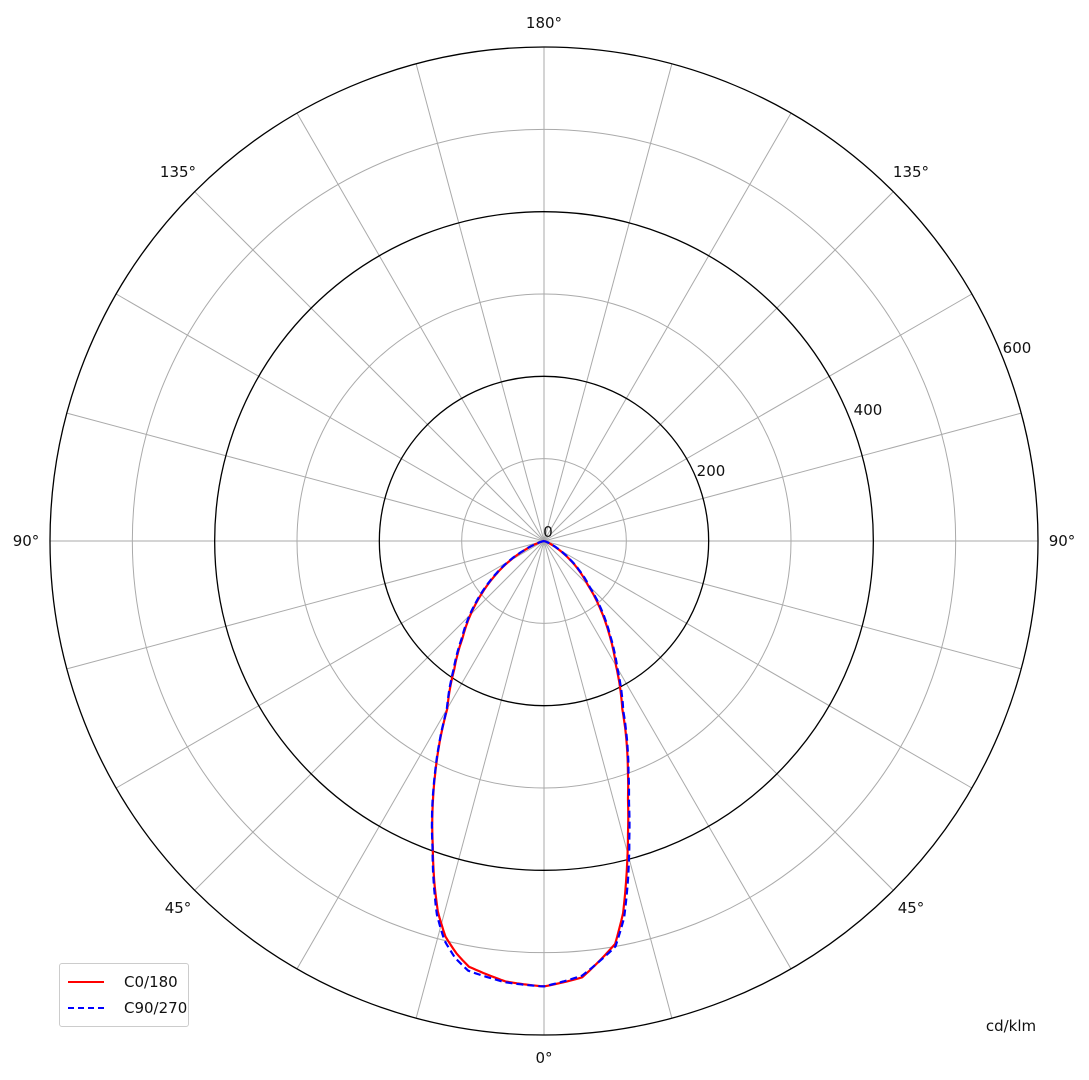 This screenshot has width=1089, height=1080. What do you see at coordinates (711, 471) in the screenshot?
I see `radial-tick-label: 200` at bounding box center [711, 471].